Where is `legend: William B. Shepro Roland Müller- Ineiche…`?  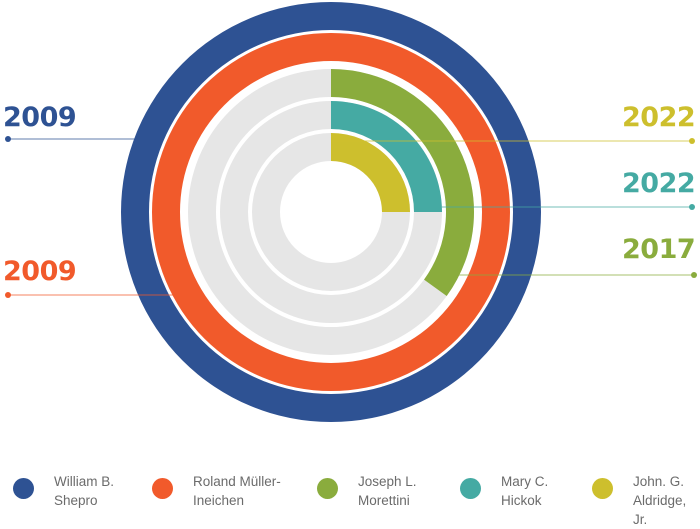 legend: William B. Shepro Roland Müller- Ineiche… is located at coordinates (350, 499).